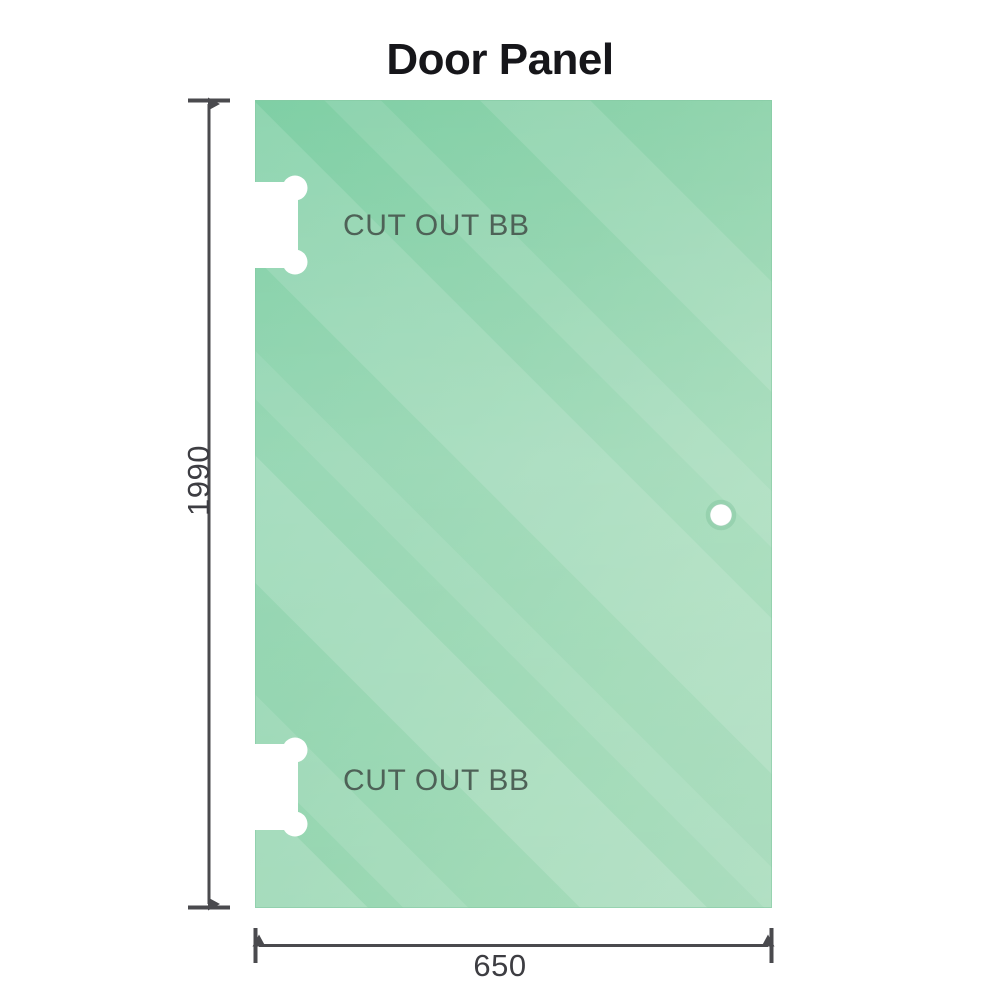  I want to click on width-dimension-label: 650, so click(500, 965).